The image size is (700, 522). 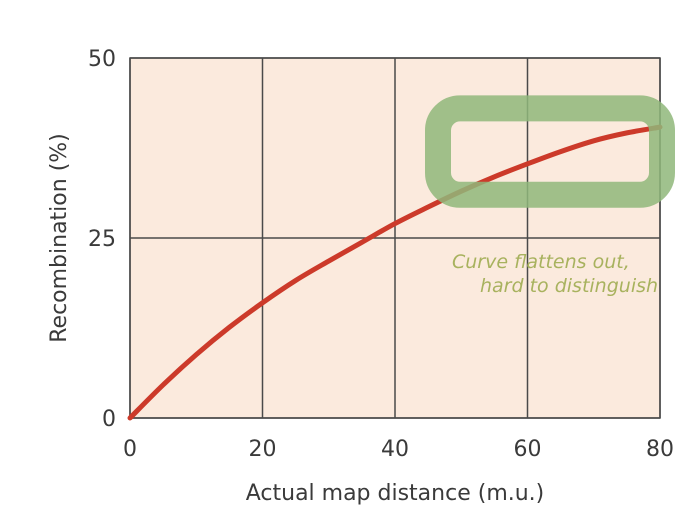 I want to click on x-tick-label: 80, so click(x=660, y=449).